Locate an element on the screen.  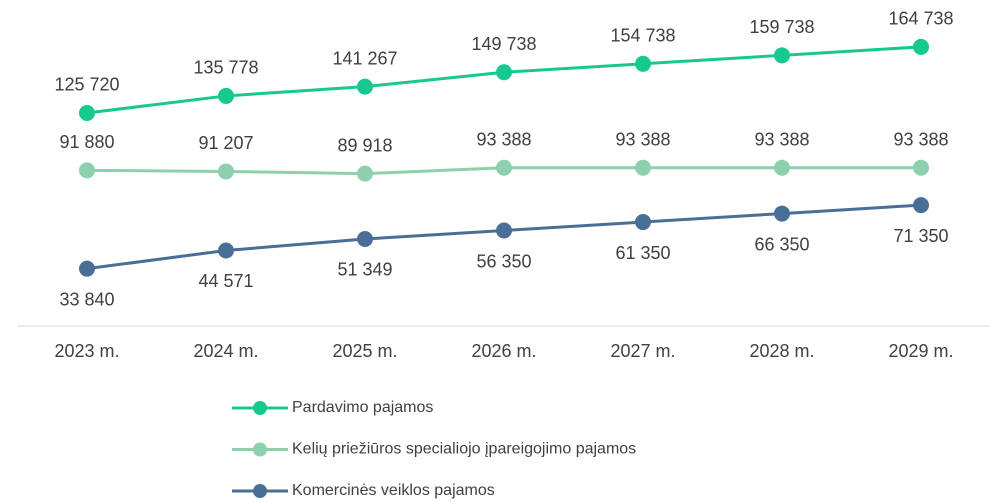
data-label: 71 350 is located at coordinates (920, 236).